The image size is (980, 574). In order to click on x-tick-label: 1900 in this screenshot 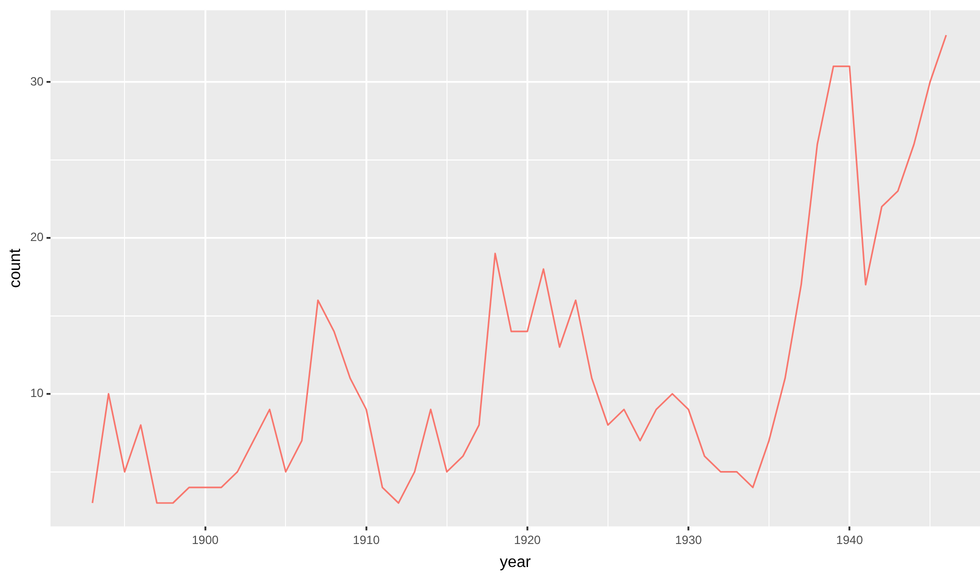, I will do `click(205, 539)`.